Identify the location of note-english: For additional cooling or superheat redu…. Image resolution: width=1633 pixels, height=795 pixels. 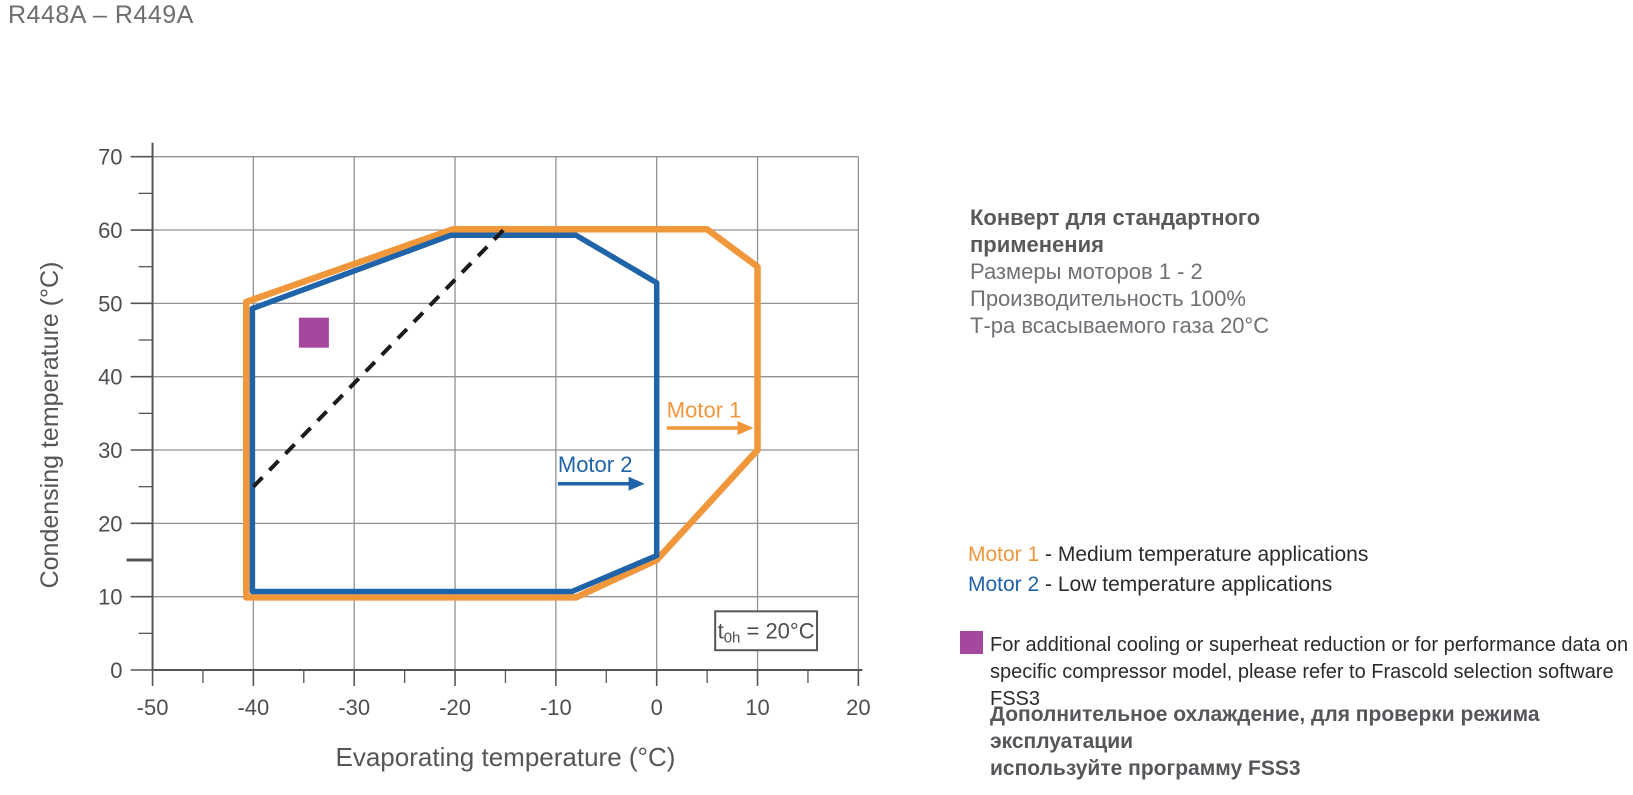
(1311, 672).